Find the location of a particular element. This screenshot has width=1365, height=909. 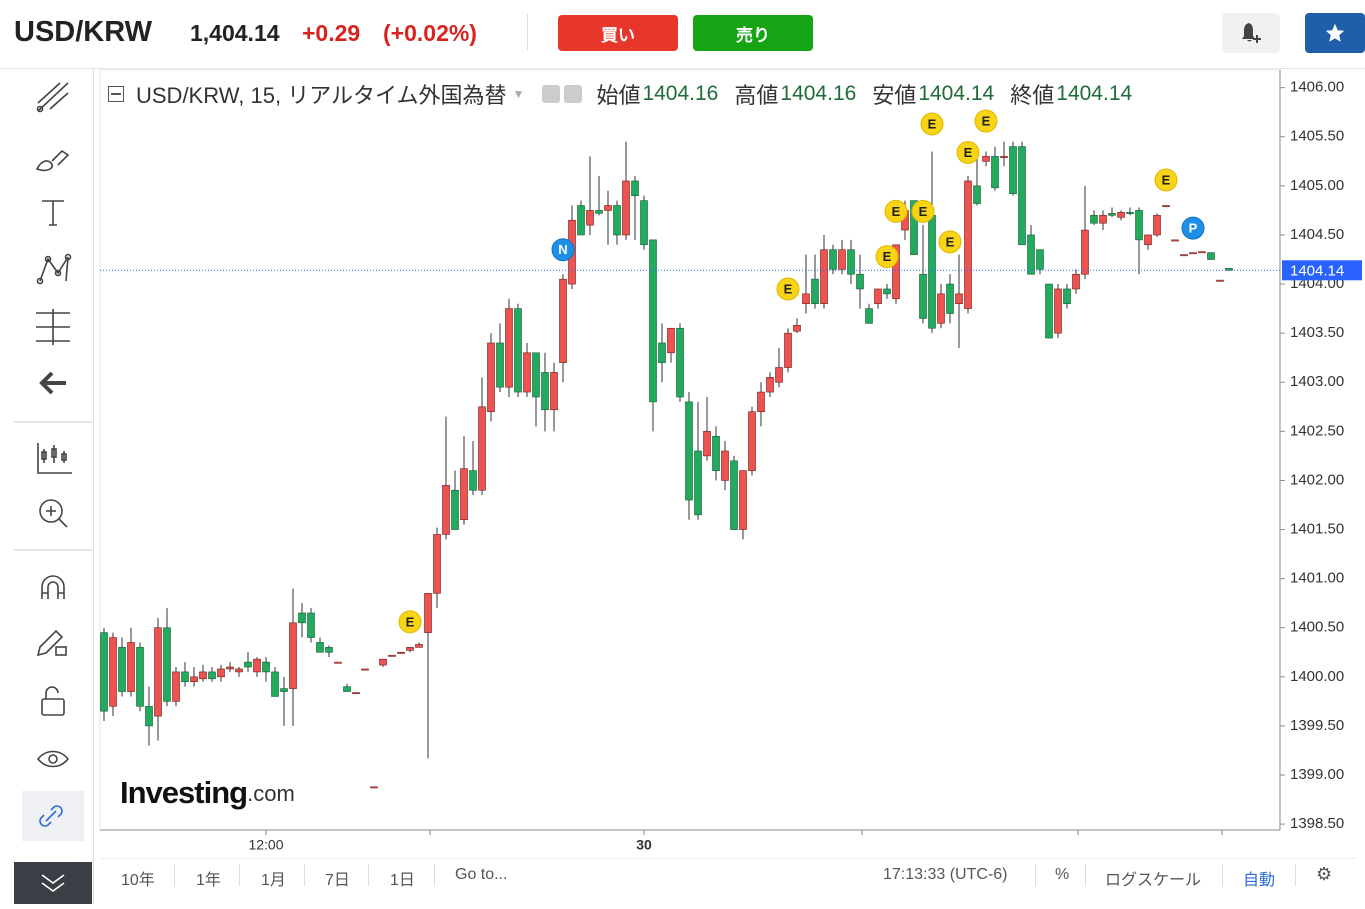

watchlist-button is located at coordinates (1335, 33).